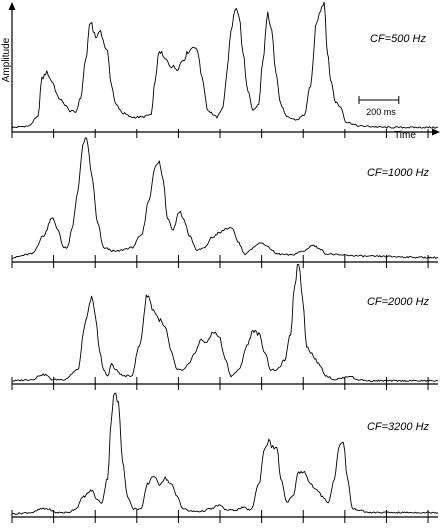  What do you see at coordinates (398, 173) in the screenshot?
I see `cf-label: CF=1000 Hz` at bounding box center [398, 173].